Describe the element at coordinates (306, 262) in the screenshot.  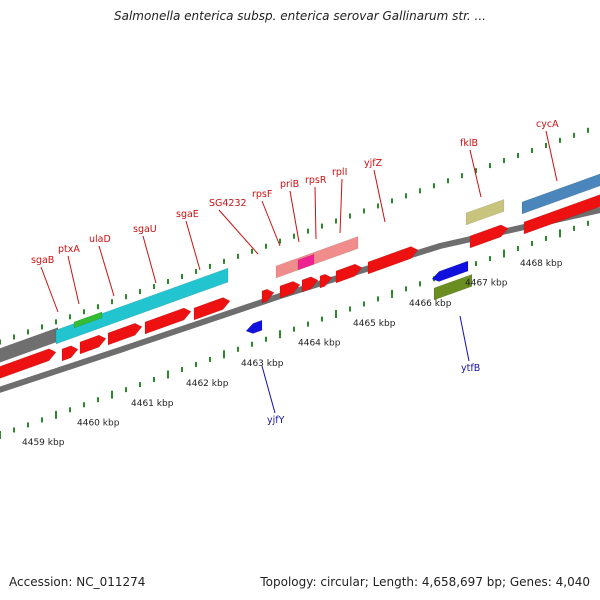
I see `priB-magenta` at that location.